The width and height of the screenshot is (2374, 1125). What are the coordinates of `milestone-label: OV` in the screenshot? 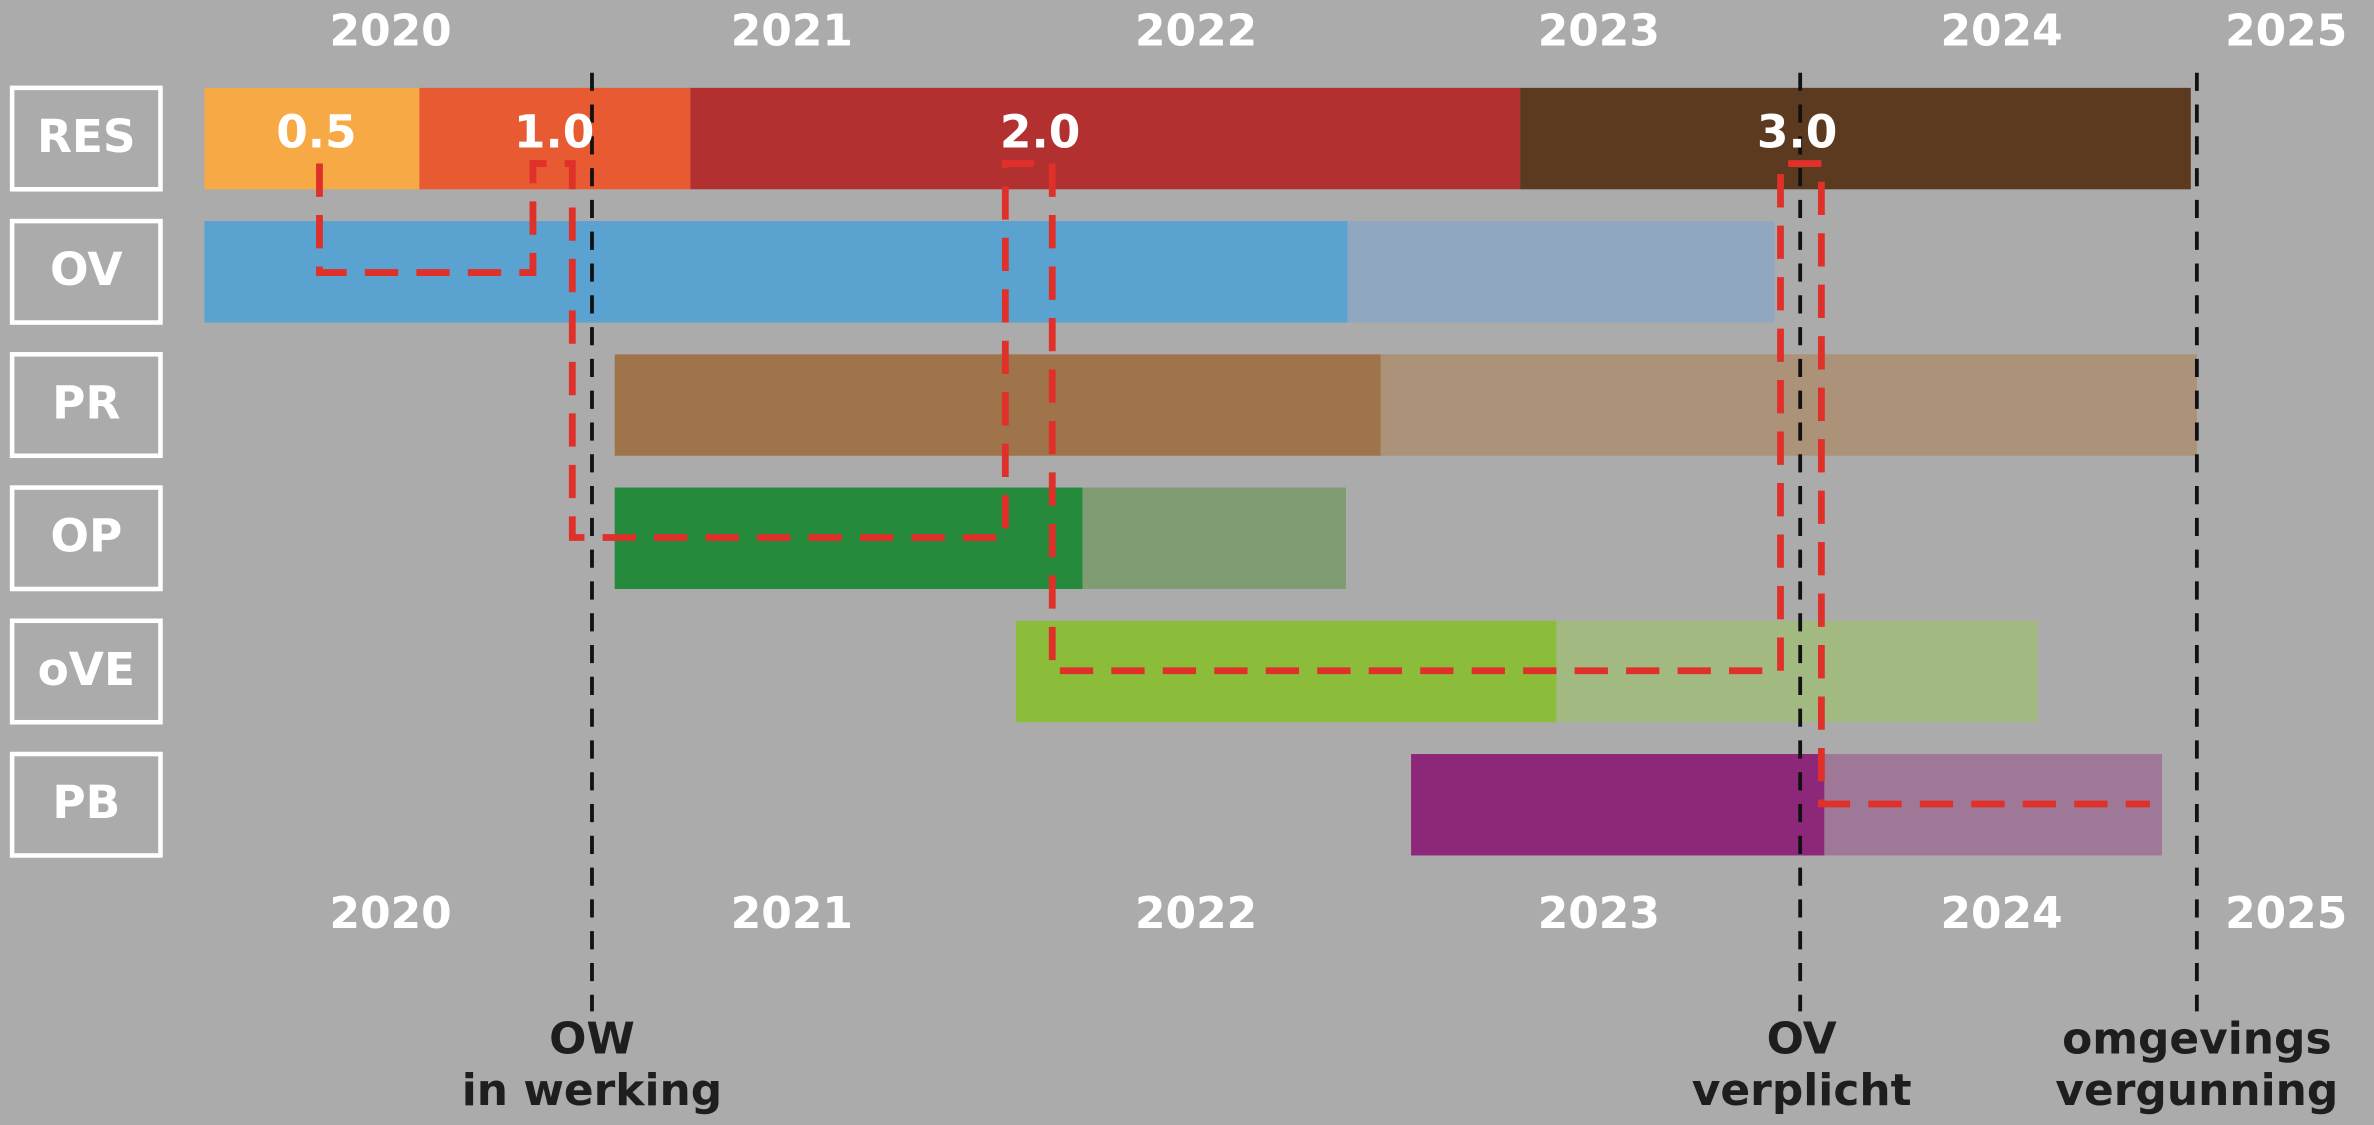 It's located at (1802, 1039).